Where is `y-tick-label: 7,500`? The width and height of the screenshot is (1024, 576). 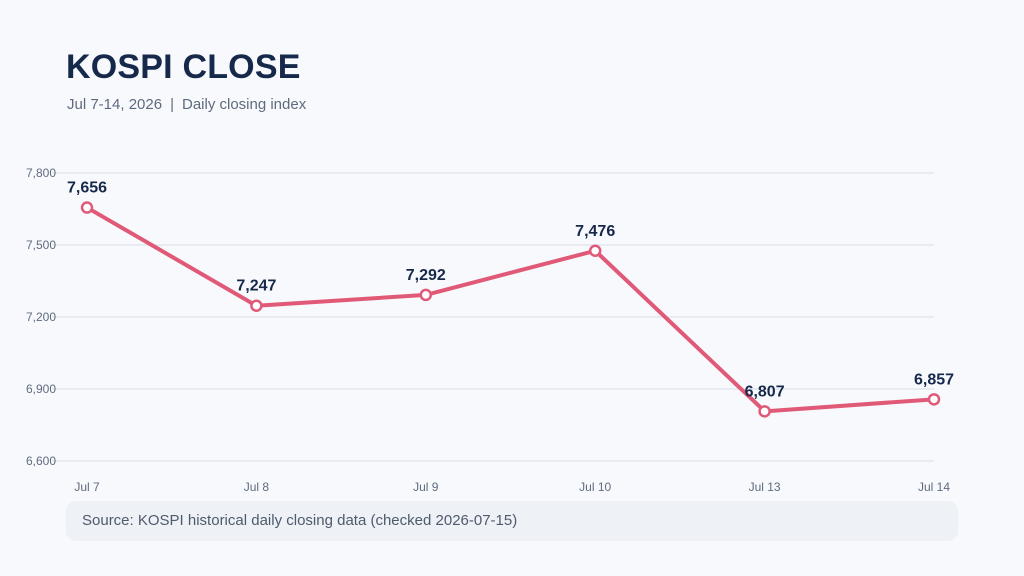 y-tick-label: 7,500 is located at coordinates (41, 245).